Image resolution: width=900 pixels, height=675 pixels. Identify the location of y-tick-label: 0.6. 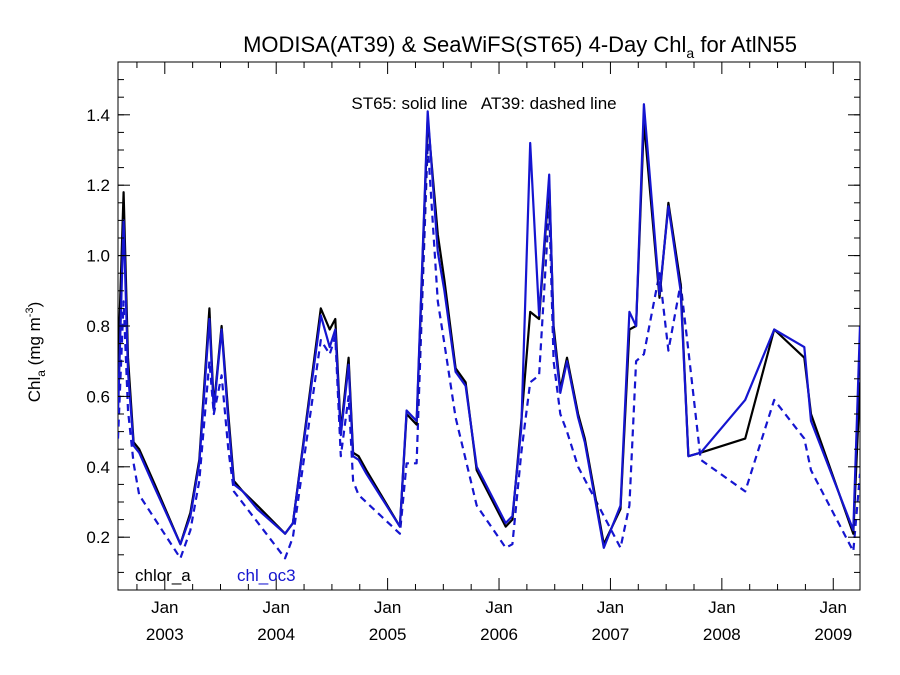
(98, 396).